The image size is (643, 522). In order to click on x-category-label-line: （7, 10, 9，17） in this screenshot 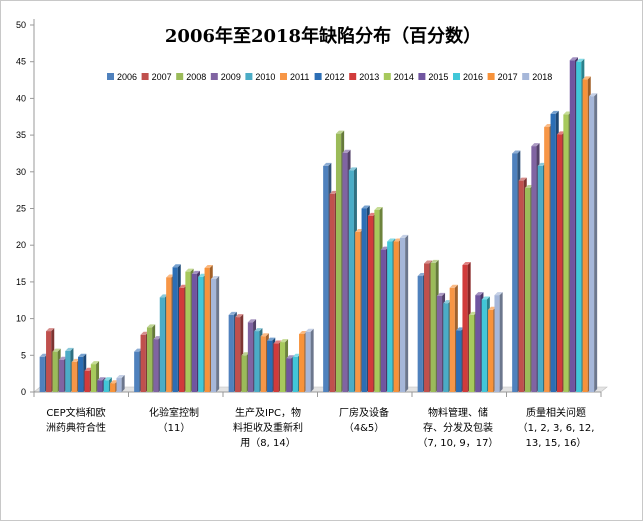, I will do `click(458, 443)`.